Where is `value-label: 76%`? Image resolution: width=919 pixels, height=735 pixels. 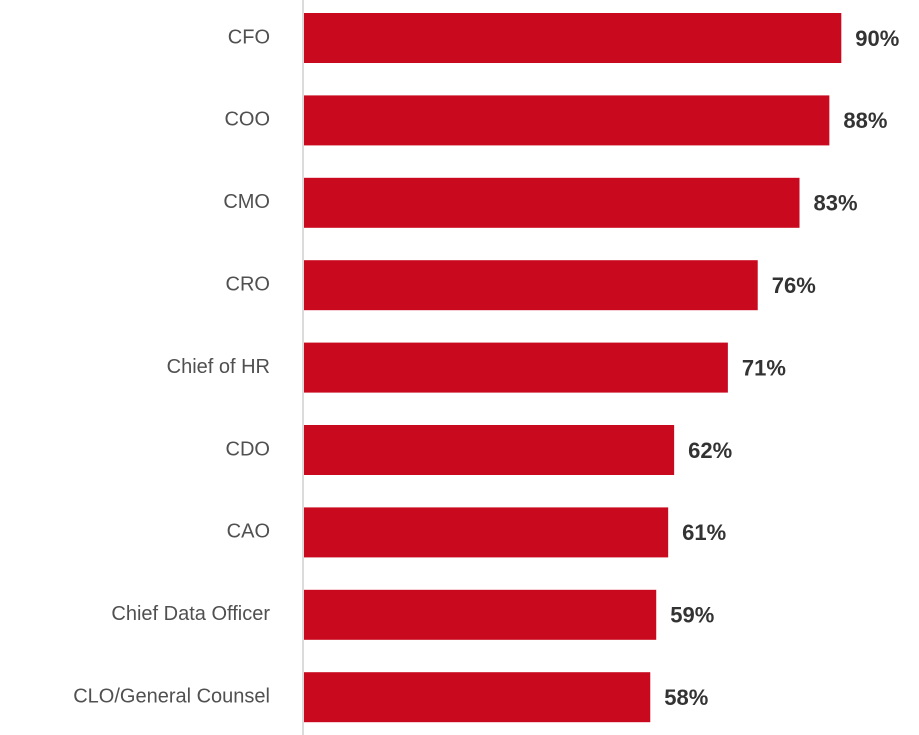 value-label: 76% is located at coordinates (794, 285).